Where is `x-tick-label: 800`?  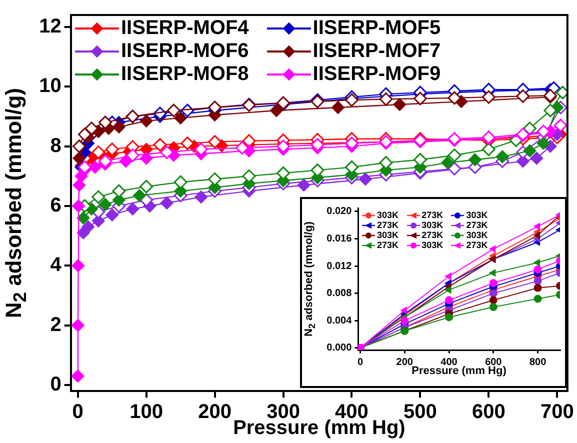
x-tick-label: 800 is located at coordinates (538, 362).